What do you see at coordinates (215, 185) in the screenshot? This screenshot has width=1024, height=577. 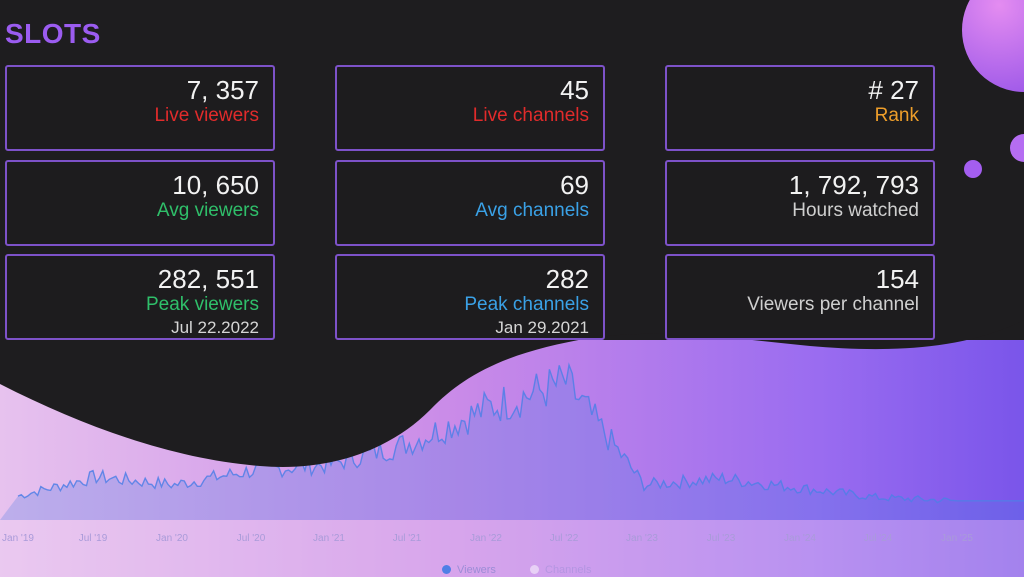 I see `avg-viewers-value: 10, 650` at bounding box center [215, 185].